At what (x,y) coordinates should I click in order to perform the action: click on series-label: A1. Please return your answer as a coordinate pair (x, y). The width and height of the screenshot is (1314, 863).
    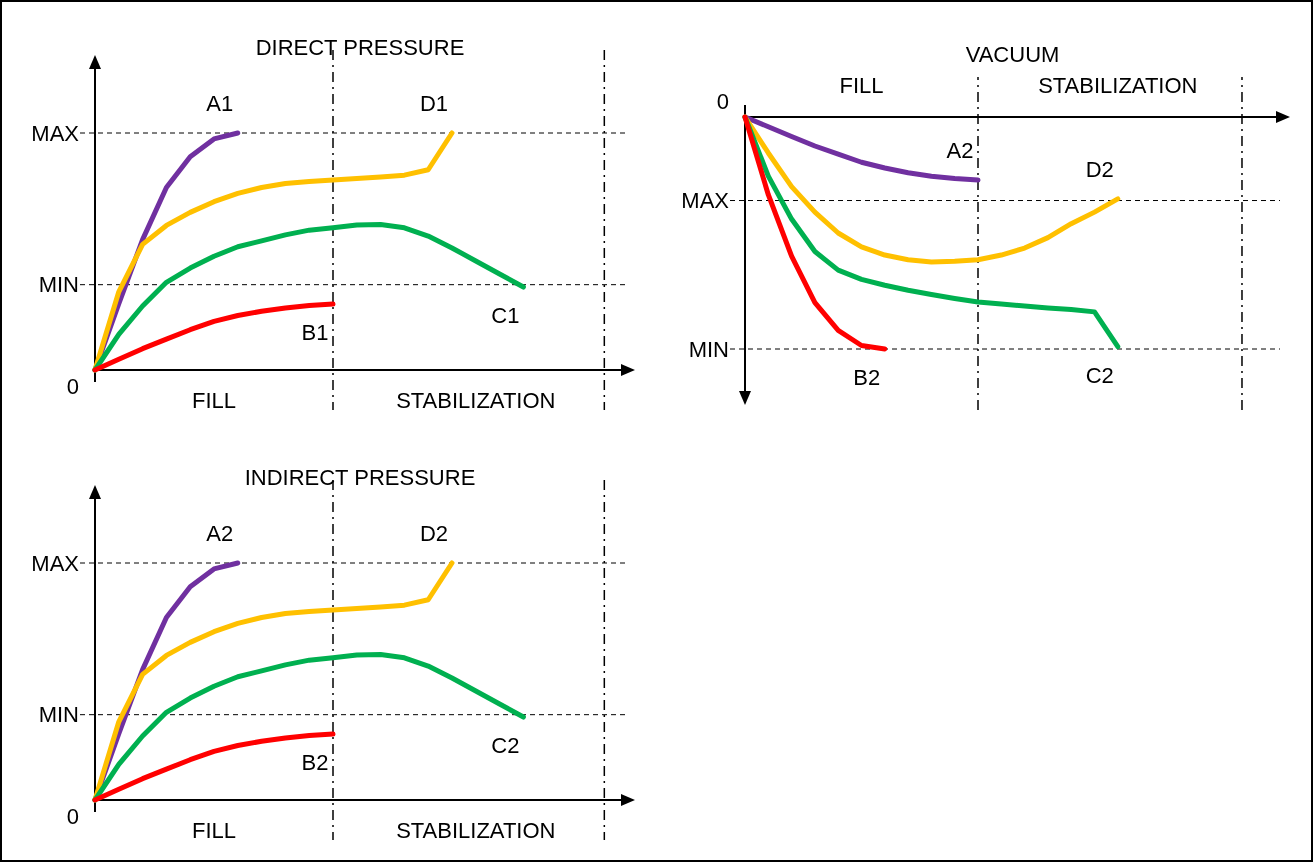
    Looking at the image, I should click on (220, 103).